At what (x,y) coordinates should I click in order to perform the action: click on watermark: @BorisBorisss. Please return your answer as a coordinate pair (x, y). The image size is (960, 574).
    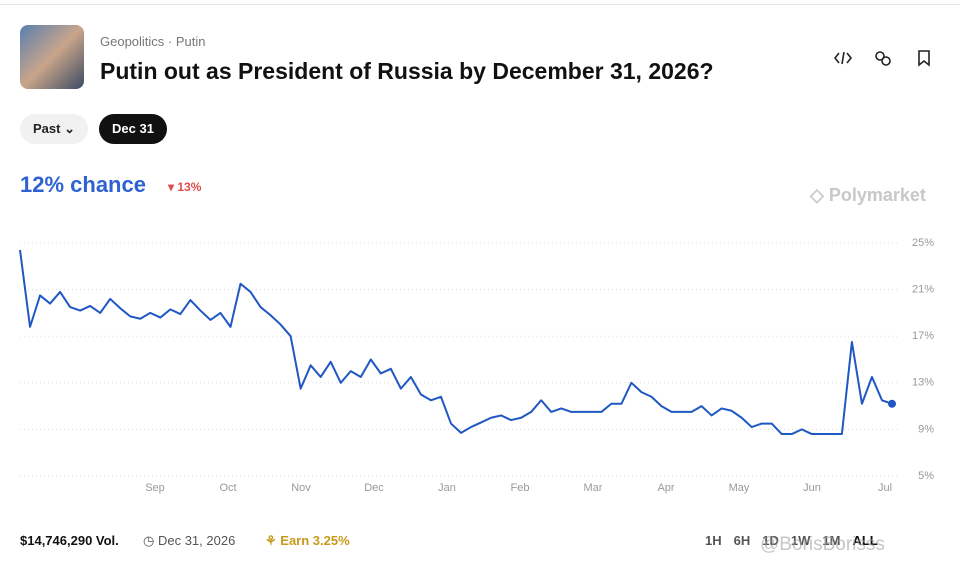
    Looking at the image, I should click on (822, 544).